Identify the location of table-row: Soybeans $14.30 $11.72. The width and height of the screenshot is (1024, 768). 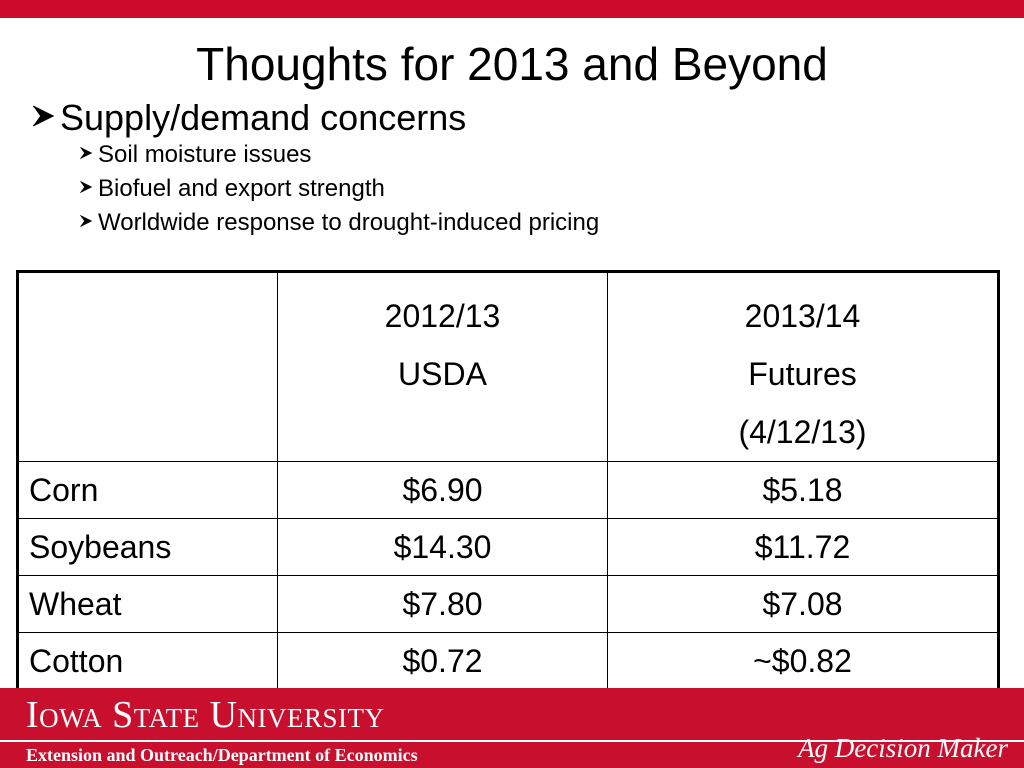
(508, 547).